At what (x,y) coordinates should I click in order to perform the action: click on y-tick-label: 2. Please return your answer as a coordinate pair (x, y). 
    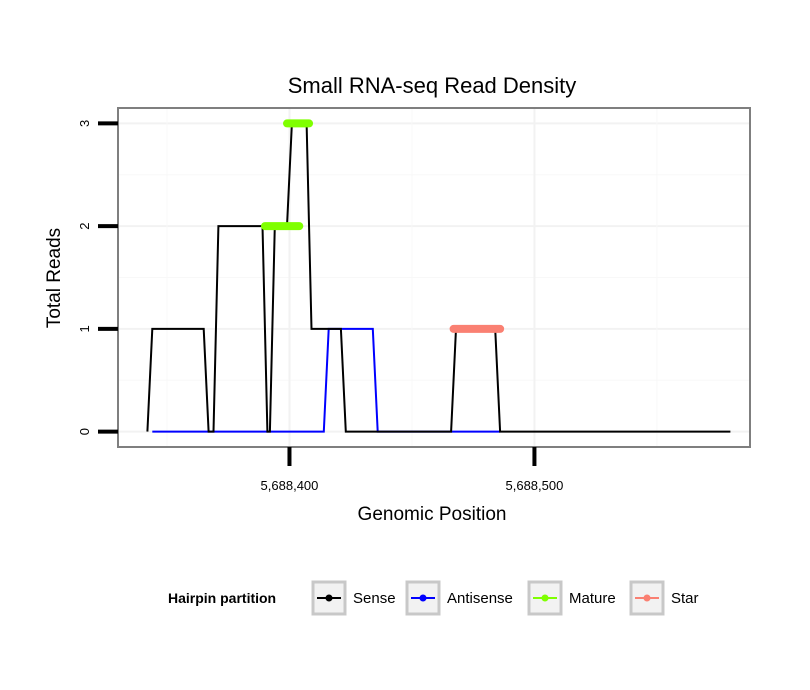
    Looking at the image, I should click on (84, 226).